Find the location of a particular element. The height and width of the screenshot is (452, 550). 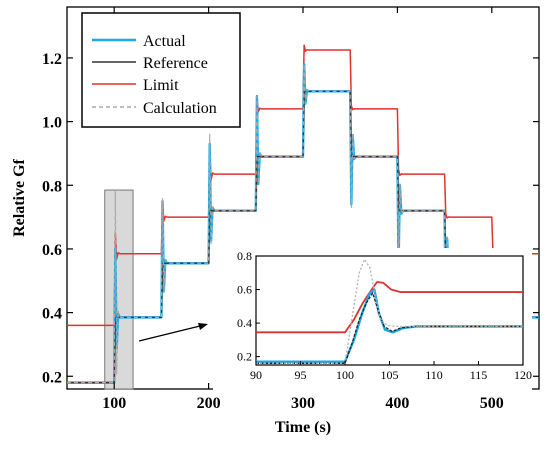

legend-label-reference: Reference is located at coordinates (175, 63).